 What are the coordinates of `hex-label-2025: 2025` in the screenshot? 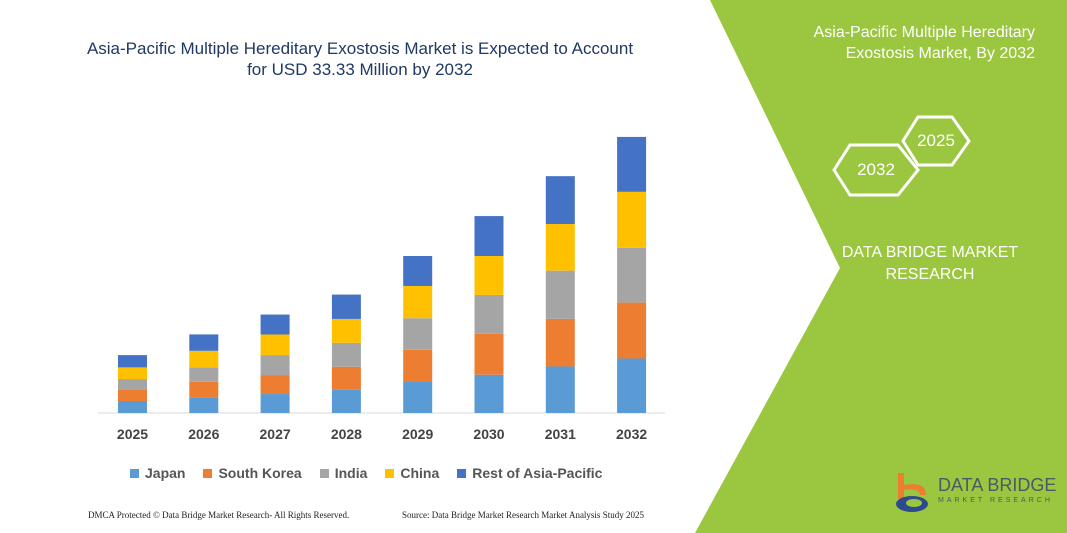 It's located at (936, 140).